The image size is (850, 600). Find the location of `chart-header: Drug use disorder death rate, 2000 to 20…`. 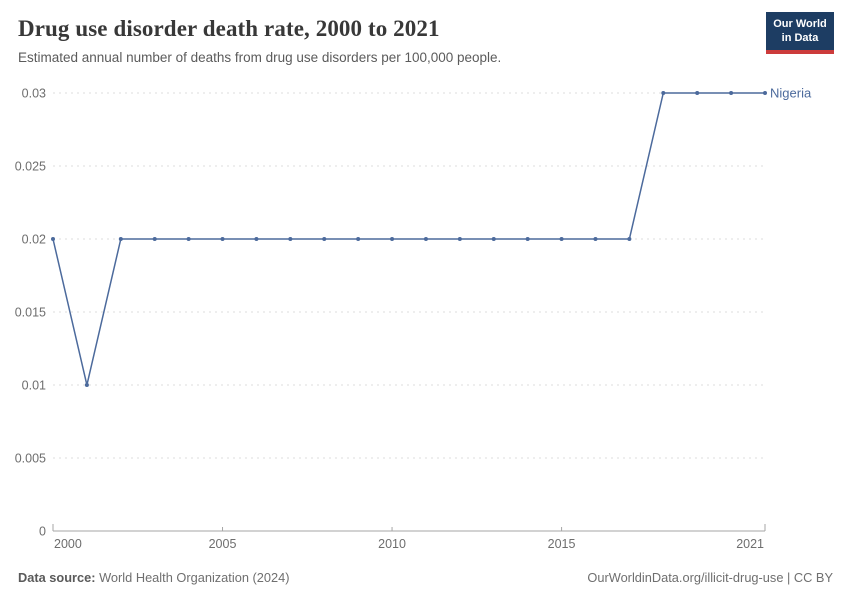

chart-header: Drug use disorder death rate, 2000 to 20… is located at coordinates (379, 40).